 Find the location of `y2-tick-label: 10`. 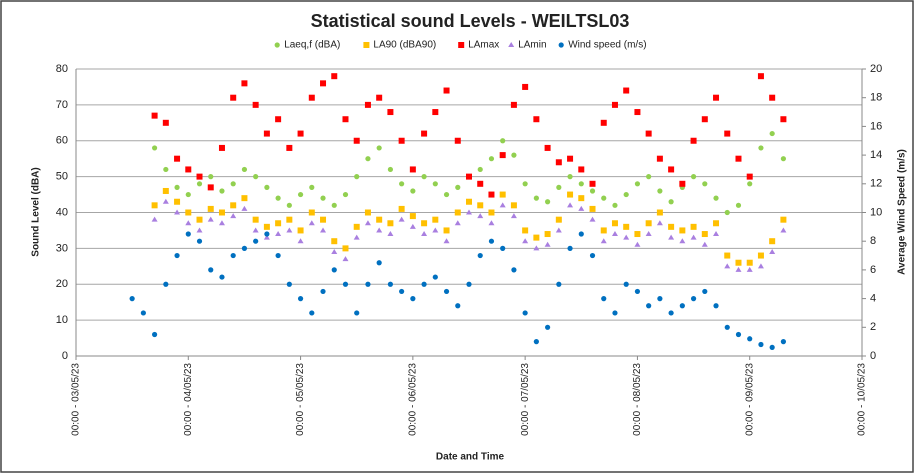

y2-tick-label: 10 is located at coordinates (876, 212).